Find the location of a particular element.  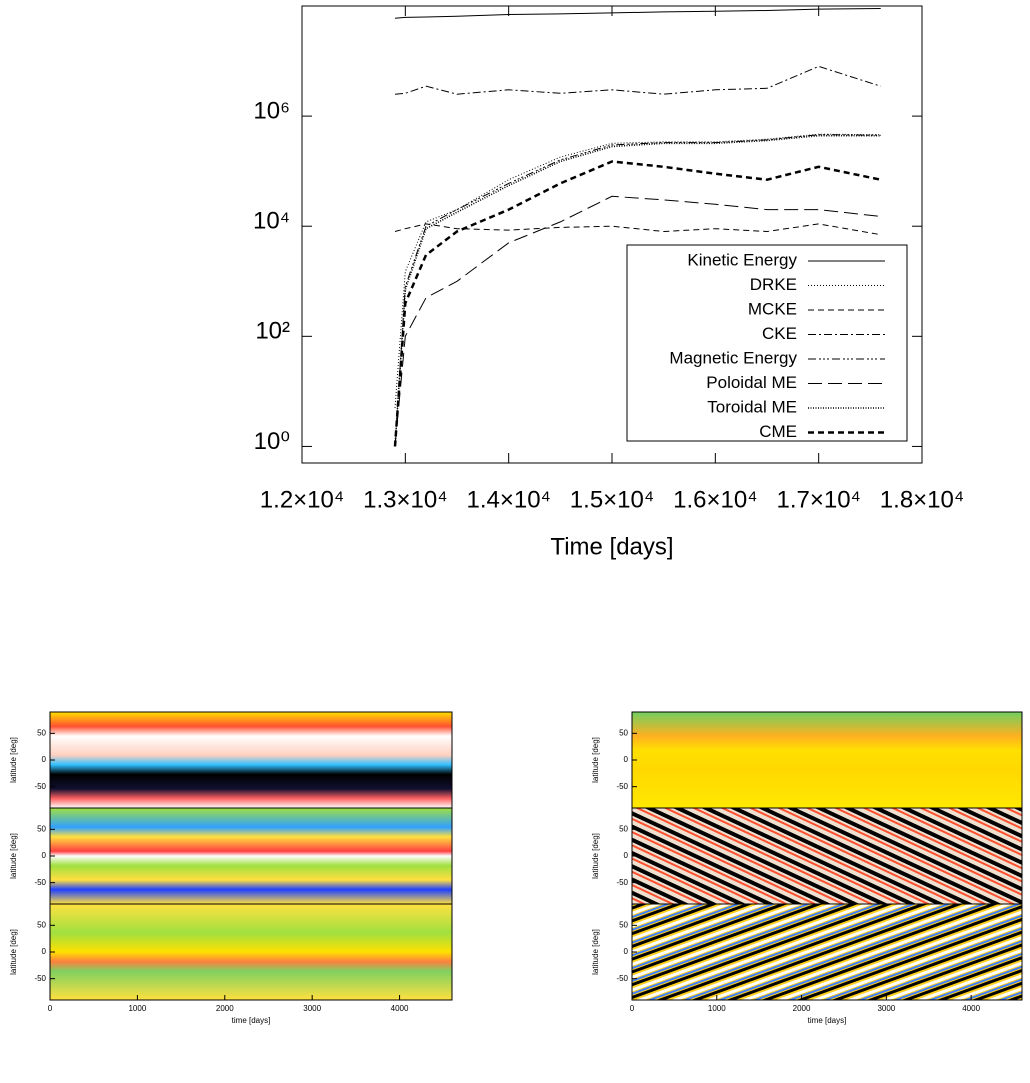

y-tick-label: 10⁰ is located at coordinates (272, 441).